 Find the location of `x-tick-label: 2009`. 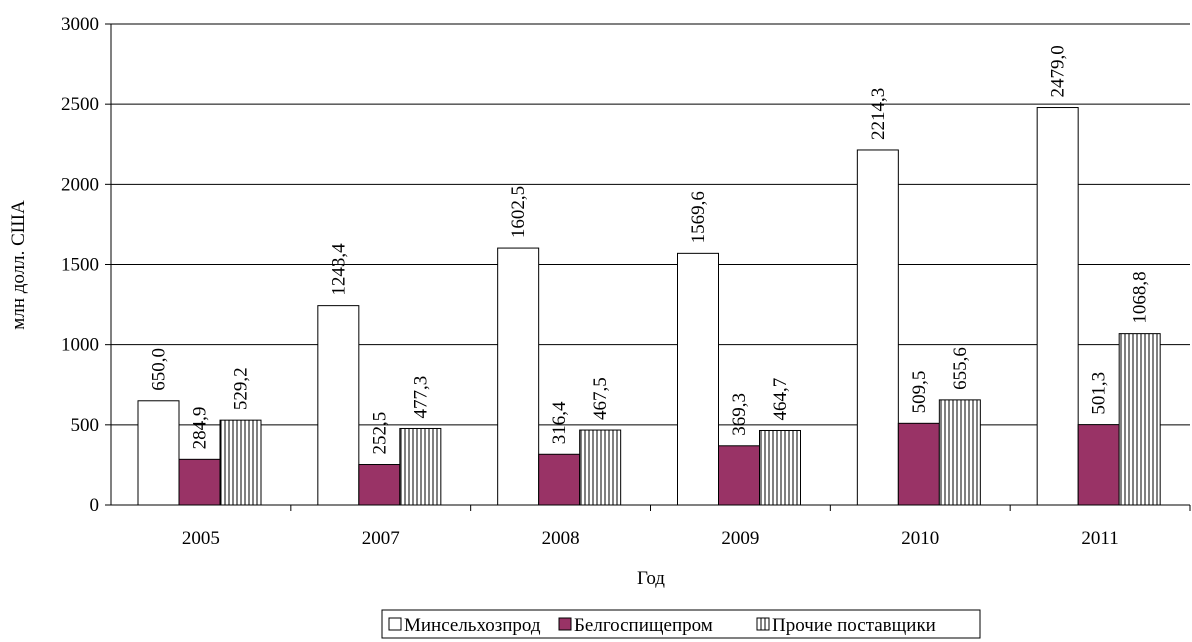

x-tick-label: 2009 is located at coordinates (740, 538).